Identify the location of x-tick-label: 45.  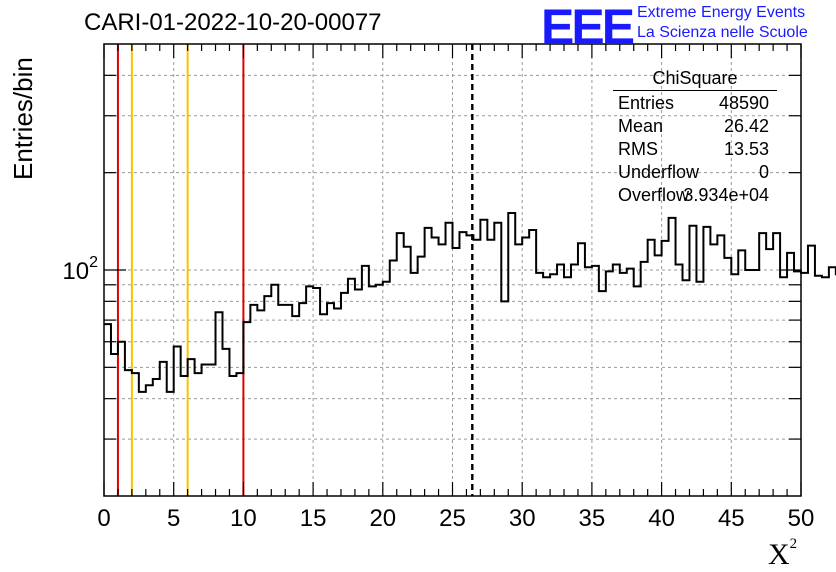
(731, 518).